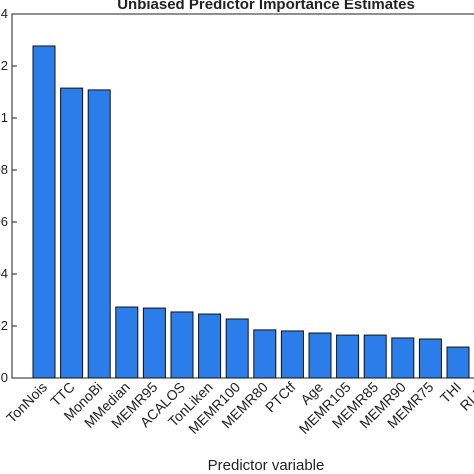 The image size is (474, 474). Describe the element at coordinates (26, 402) in the screenshot. I see `x-tick-label: TonNois` at that location.